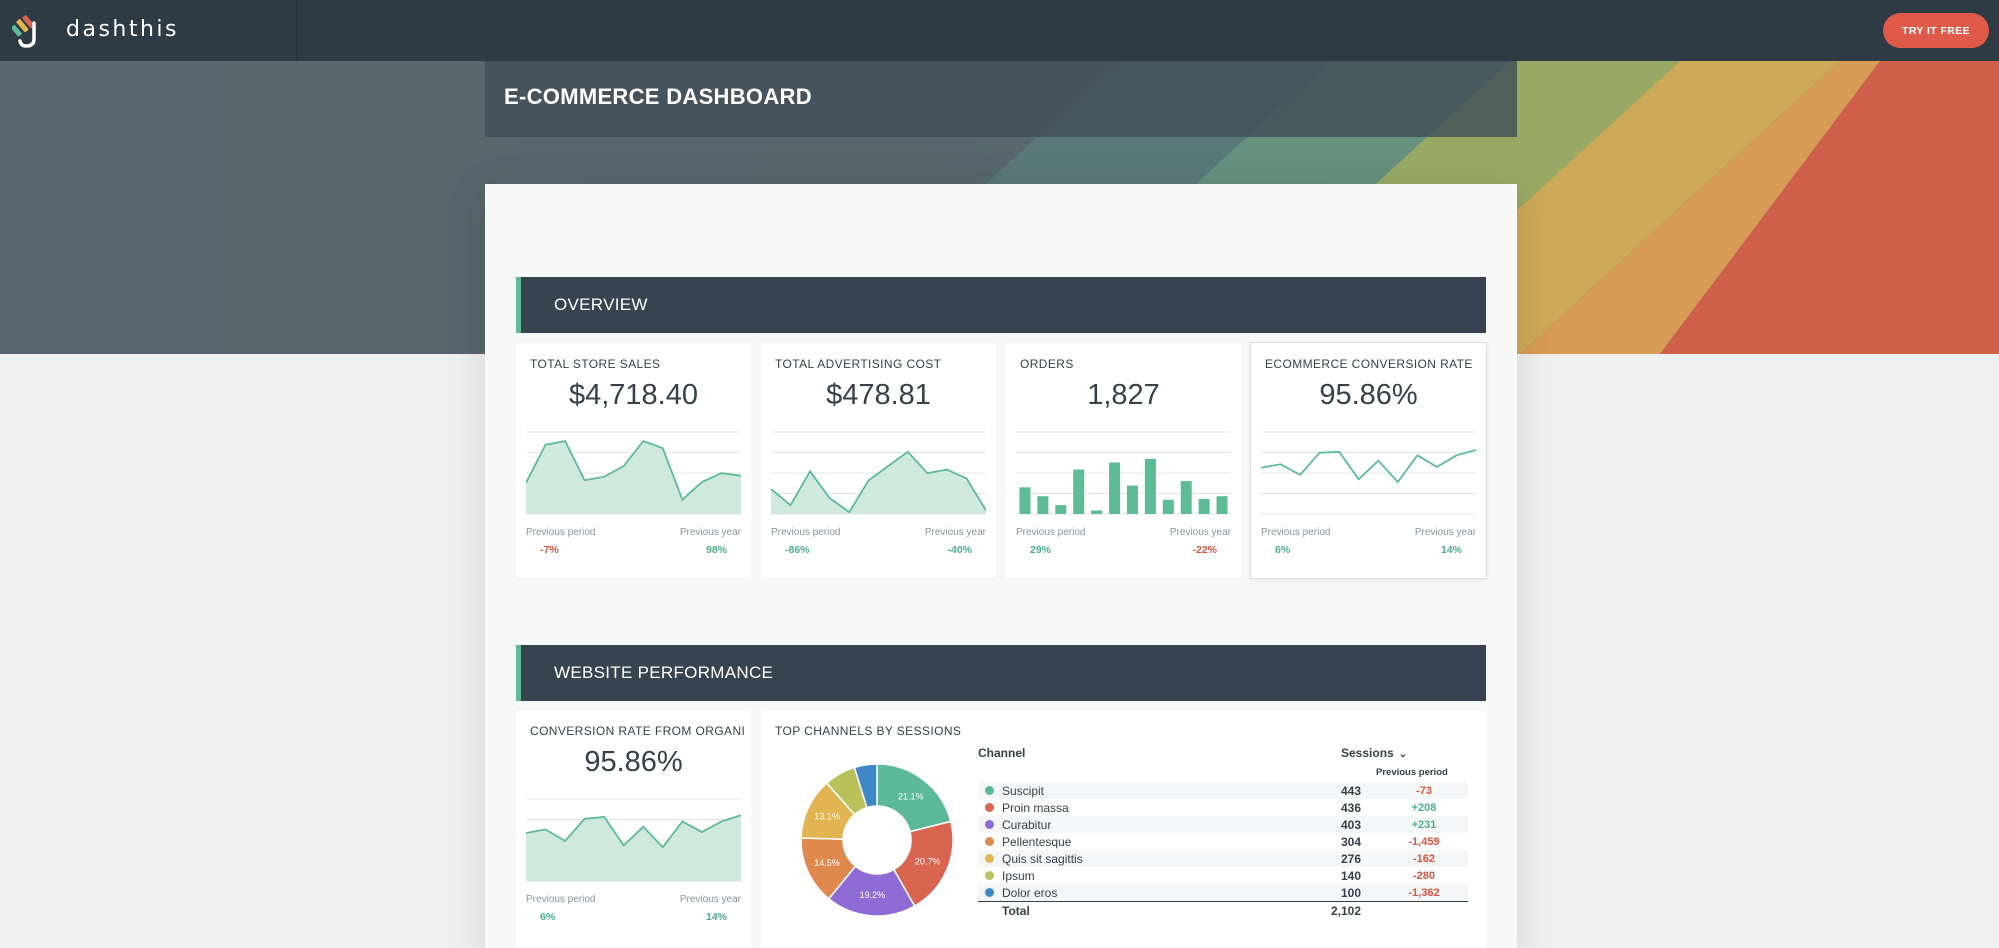 The image size is (1999, 948). Describe the element at coordinates (1223, 824) in the screenshot. I see `table-row: Curabitur 403 +231` at that location.